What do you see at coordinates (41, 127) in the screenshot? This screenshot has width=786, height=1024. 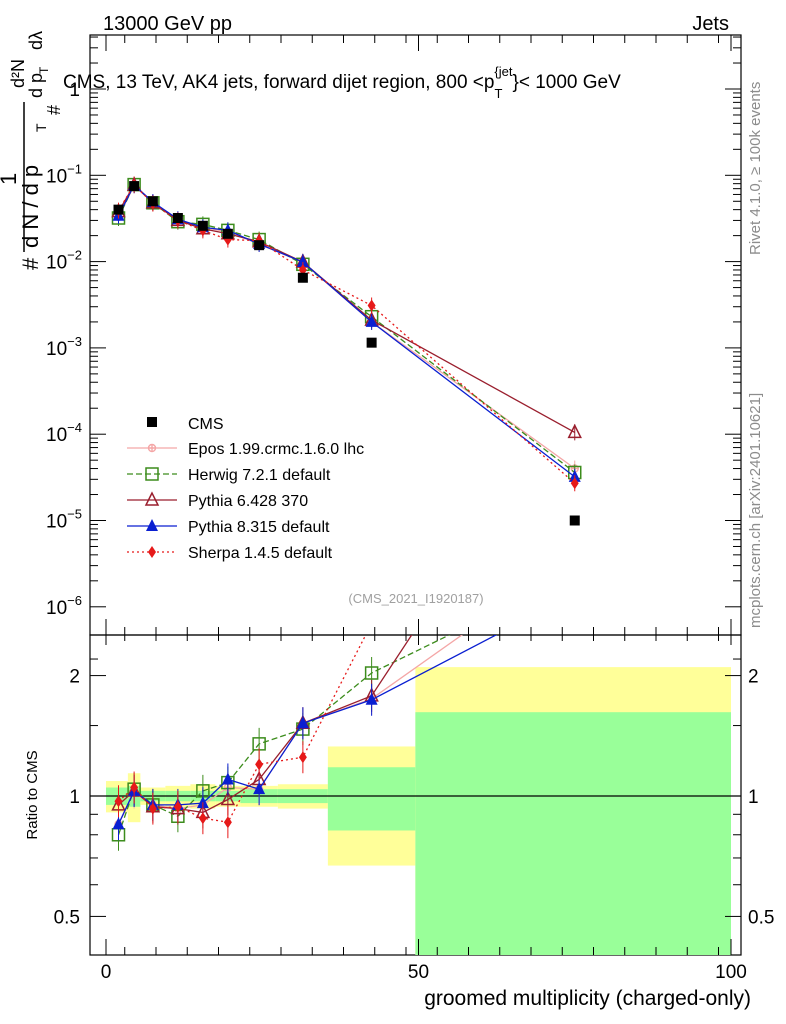 I see `ylabel-T-1: T` at bounding box center [41, 127].